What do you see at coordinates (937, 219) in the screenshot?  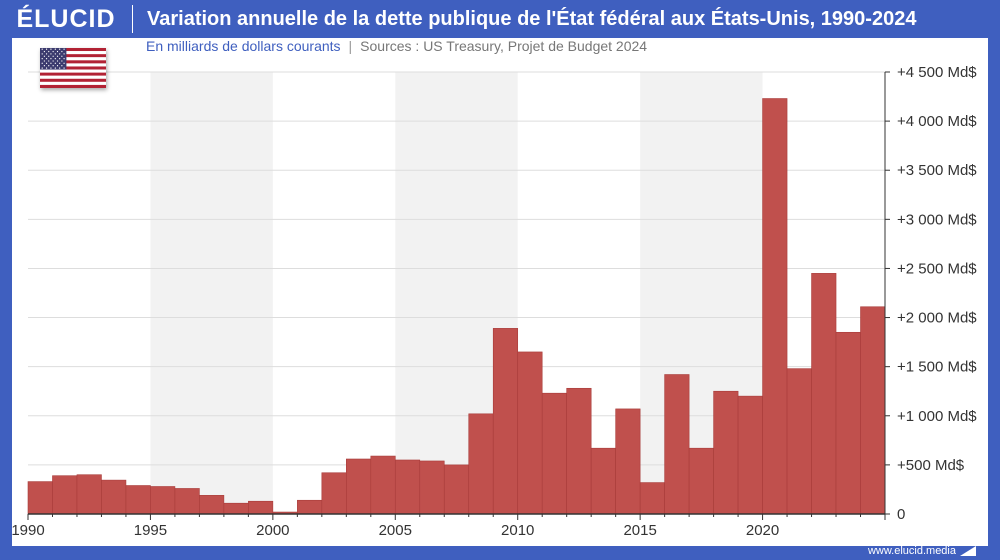 I see `y-tick-label: +3 000 Md$` at bounding box center [937, 219].